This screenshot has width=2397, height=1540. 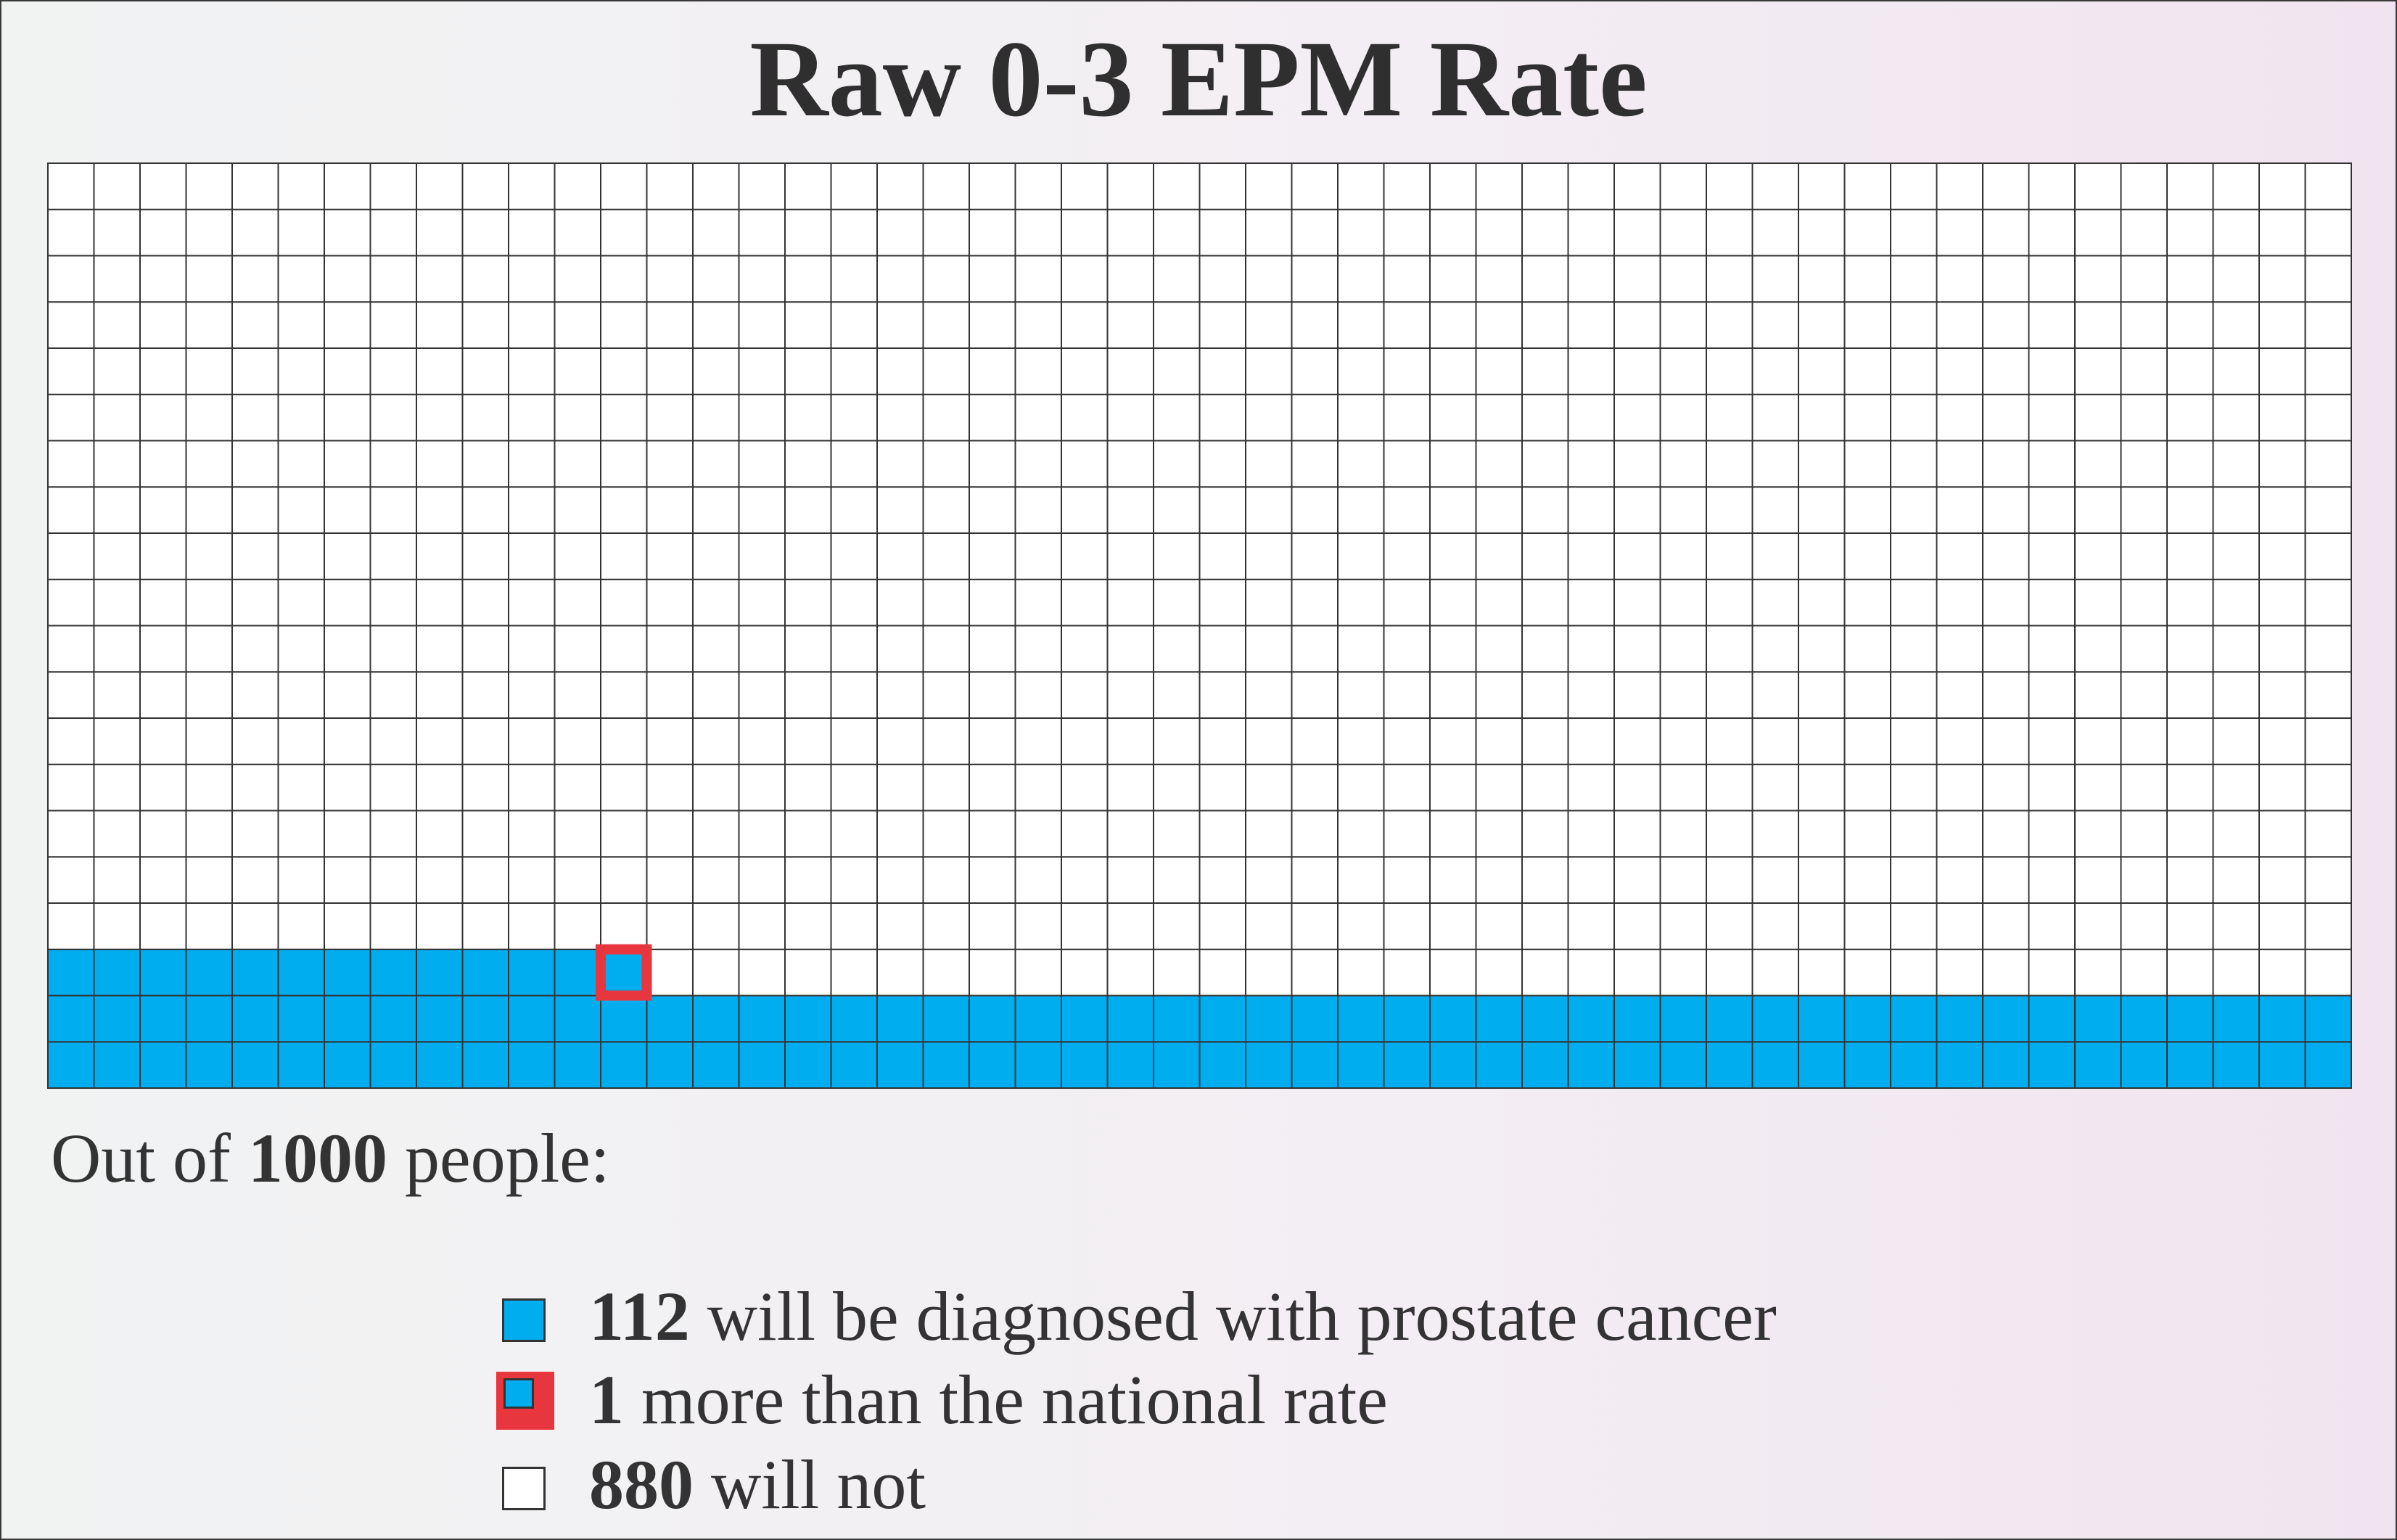 I want to click on legend-swatch-not-diagnosed, so click(x=524, y=1488).